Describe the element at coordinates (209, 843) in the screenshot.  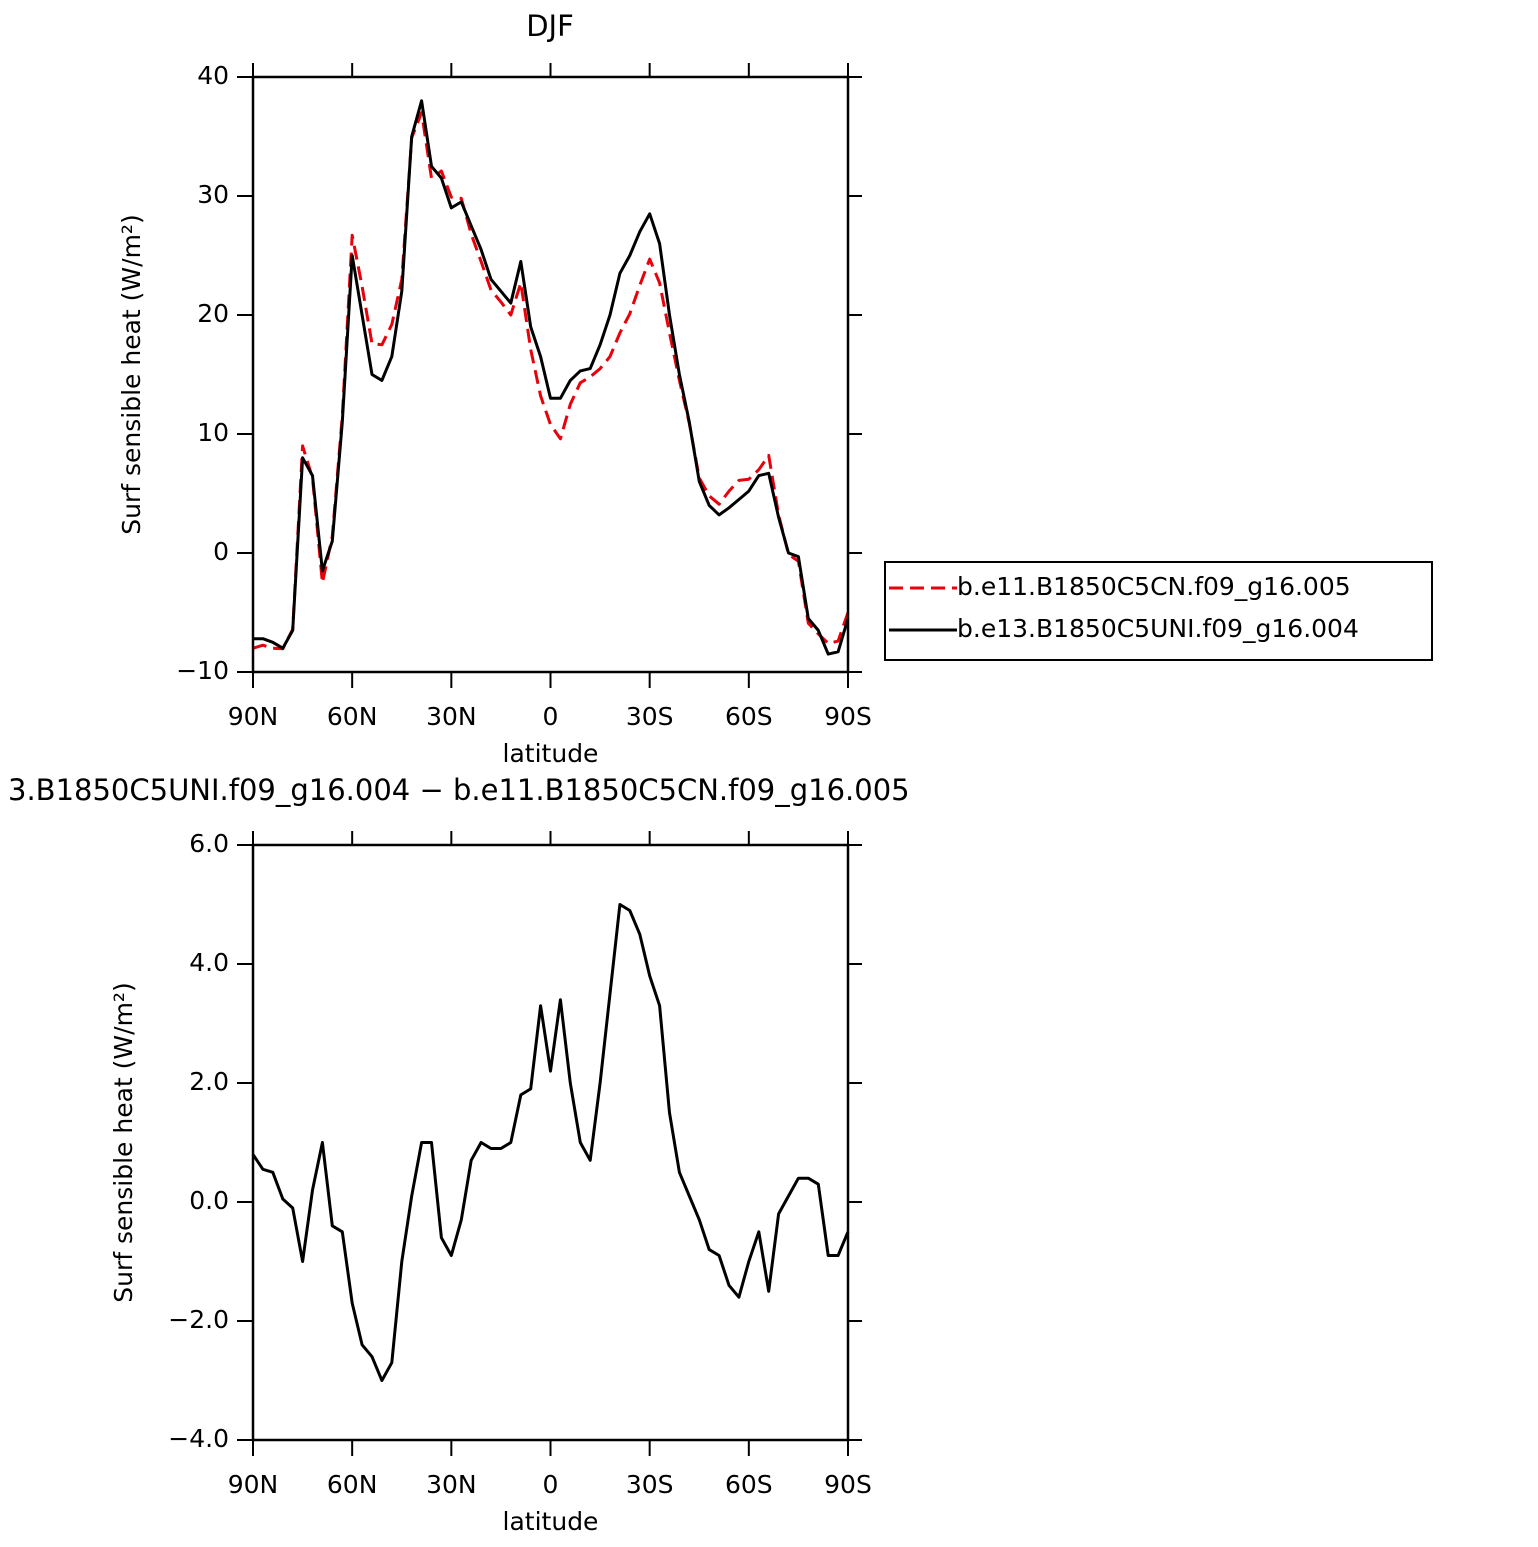
I see `y-tick-label: 6.0` at that location.